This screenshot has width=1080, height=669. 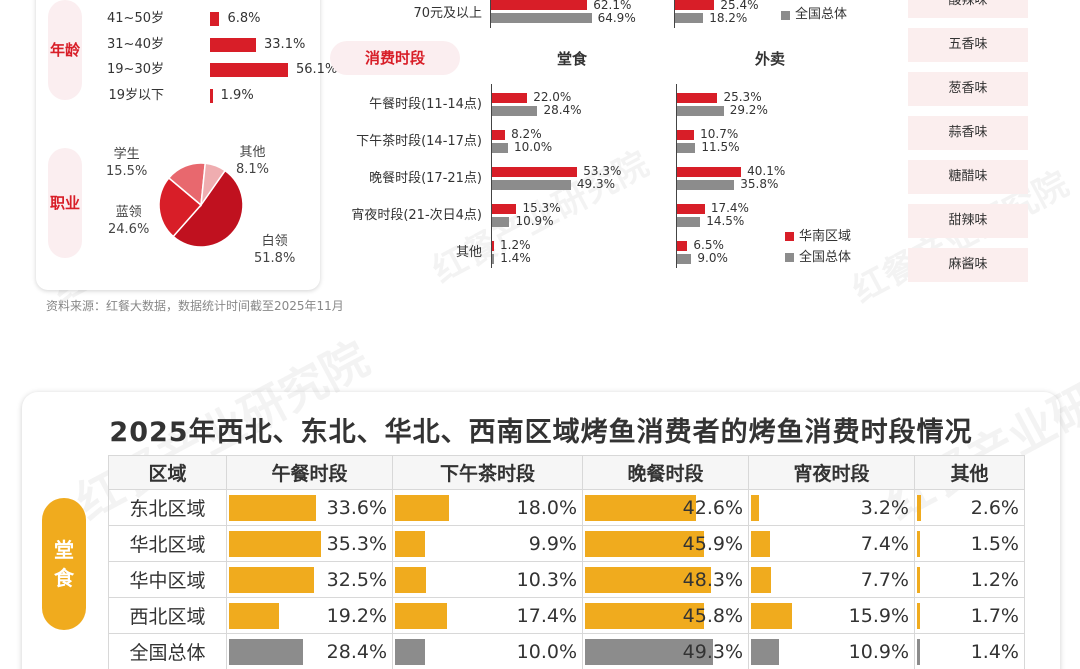 I want to click on column-header: 其他, so click(x=969, y=472).